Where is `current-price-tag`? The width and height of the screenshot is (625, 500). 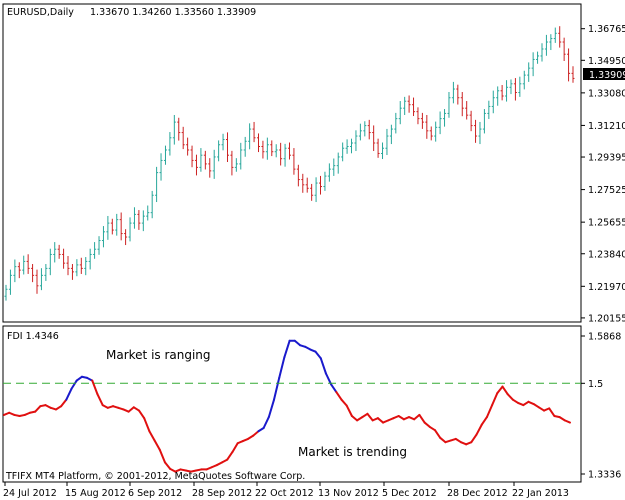
current-price-tag is located at coordinates (604, 74).